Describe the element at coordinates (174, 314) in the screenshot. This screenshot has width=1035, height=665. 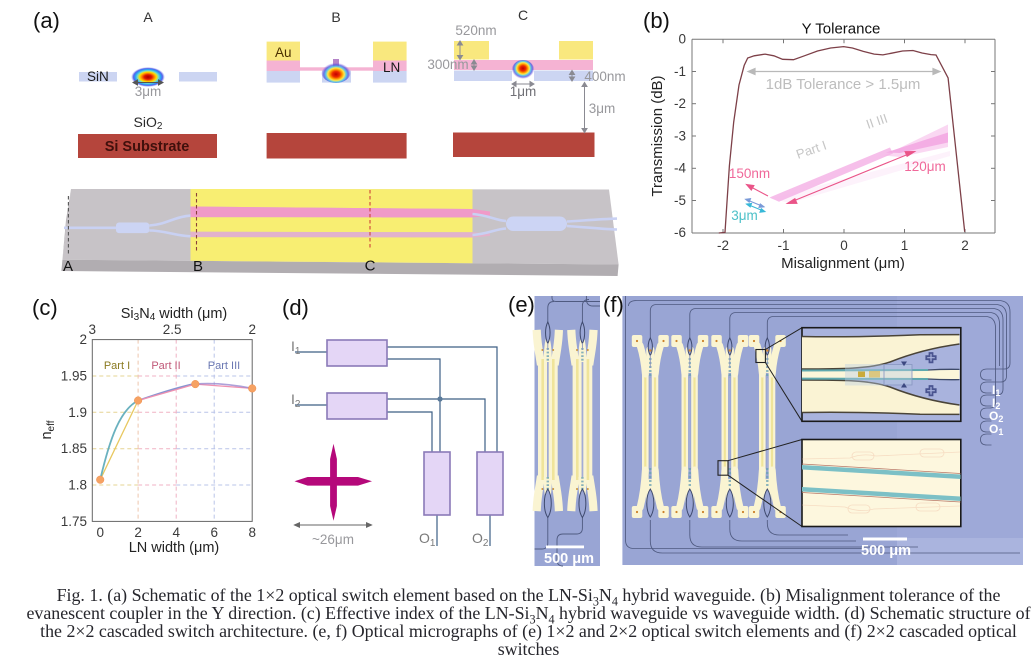
I see `svg-text: Si3N4 width (μm)` at that location.